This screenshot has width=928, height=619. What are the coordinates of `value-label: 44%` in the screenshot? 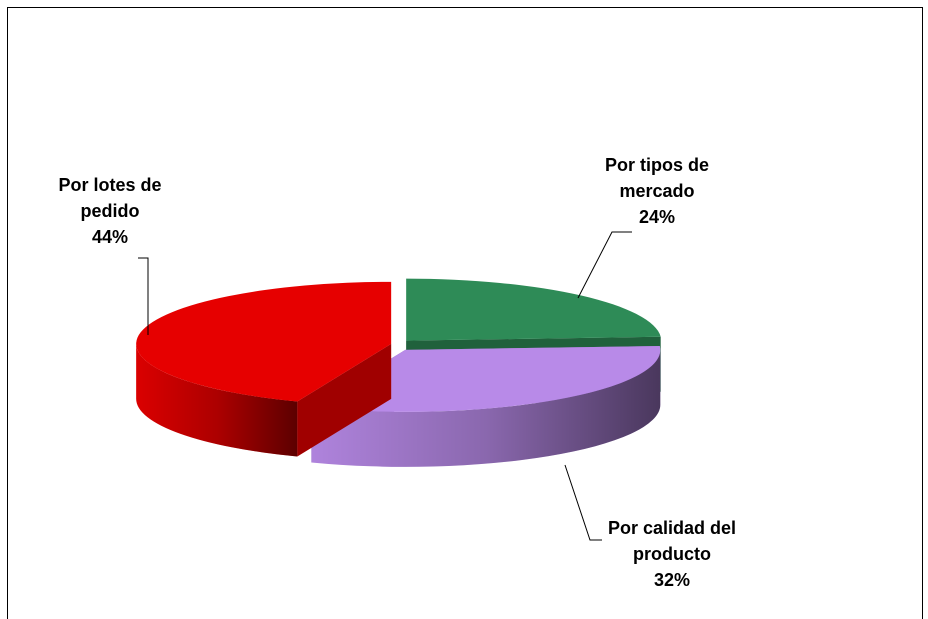 It's located at (110, 237).